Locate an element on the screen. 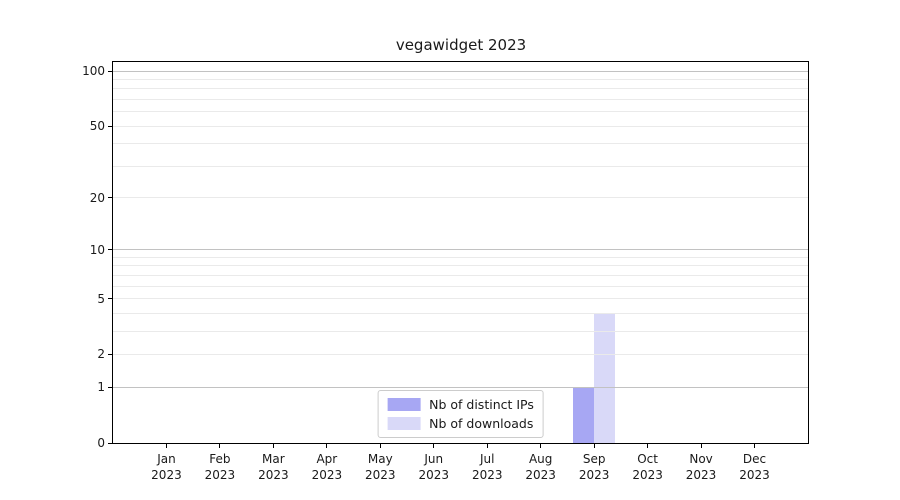 The height and width of the screenshot is (500, 900). x-tick-label: Apr 2023 is located at coordinates (327, 467).